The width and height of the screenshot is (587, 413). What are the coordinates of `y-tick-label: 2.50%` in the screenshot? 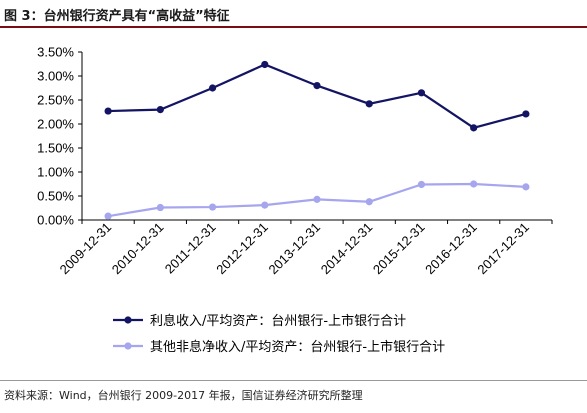 It's located at (55, 100).